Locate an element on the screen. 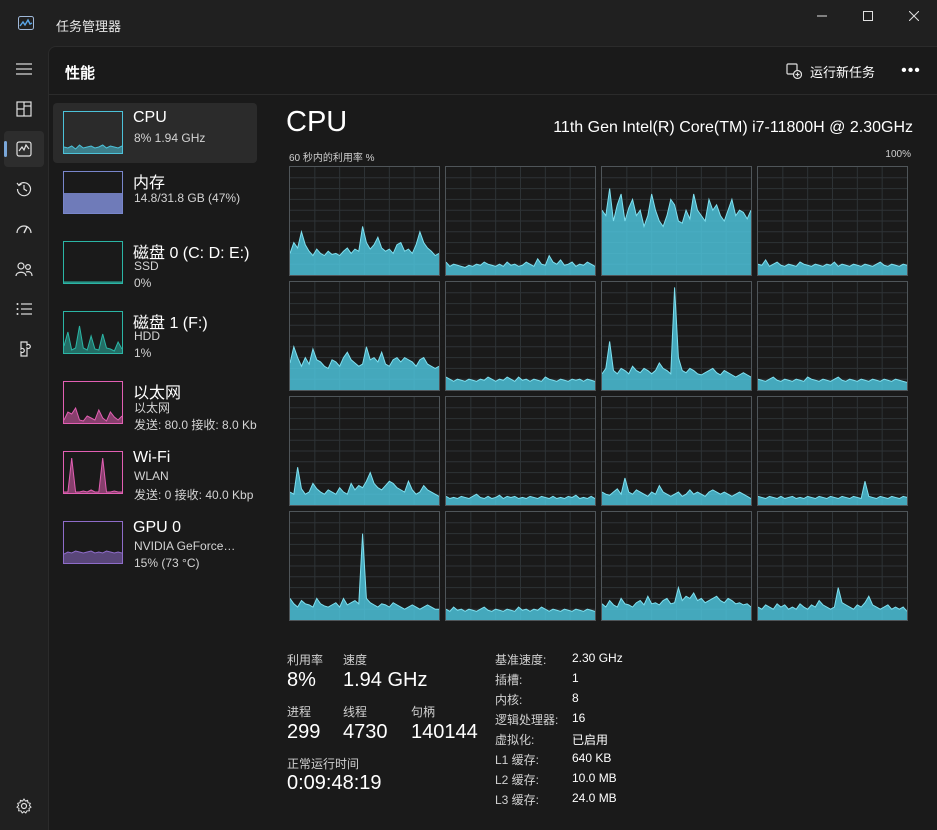 This screenshot has width=937, height=830. header-divider is located at coordinates (493, 94).